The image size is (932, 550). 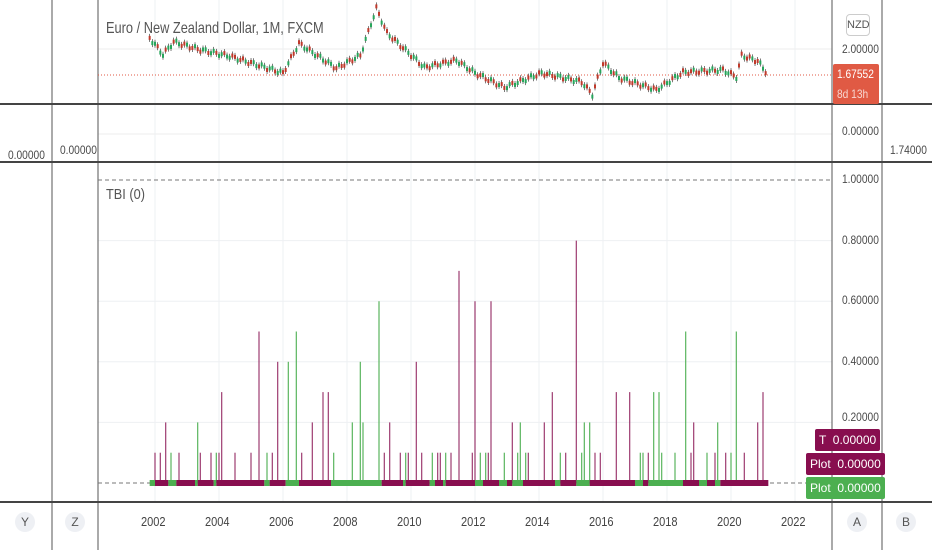 I want to click on y-label: 0.40000, so click(x=860, y=361).